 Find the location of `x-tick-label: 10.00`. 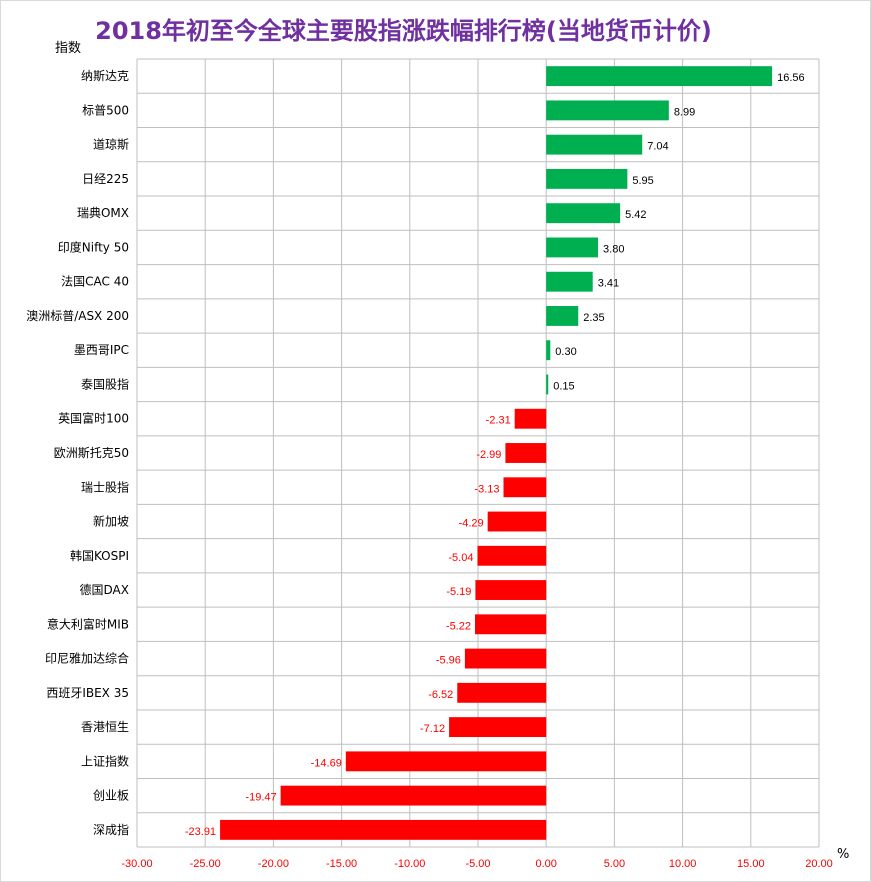

x-tick-label: 10.00 is located at coordinates (683, 864).